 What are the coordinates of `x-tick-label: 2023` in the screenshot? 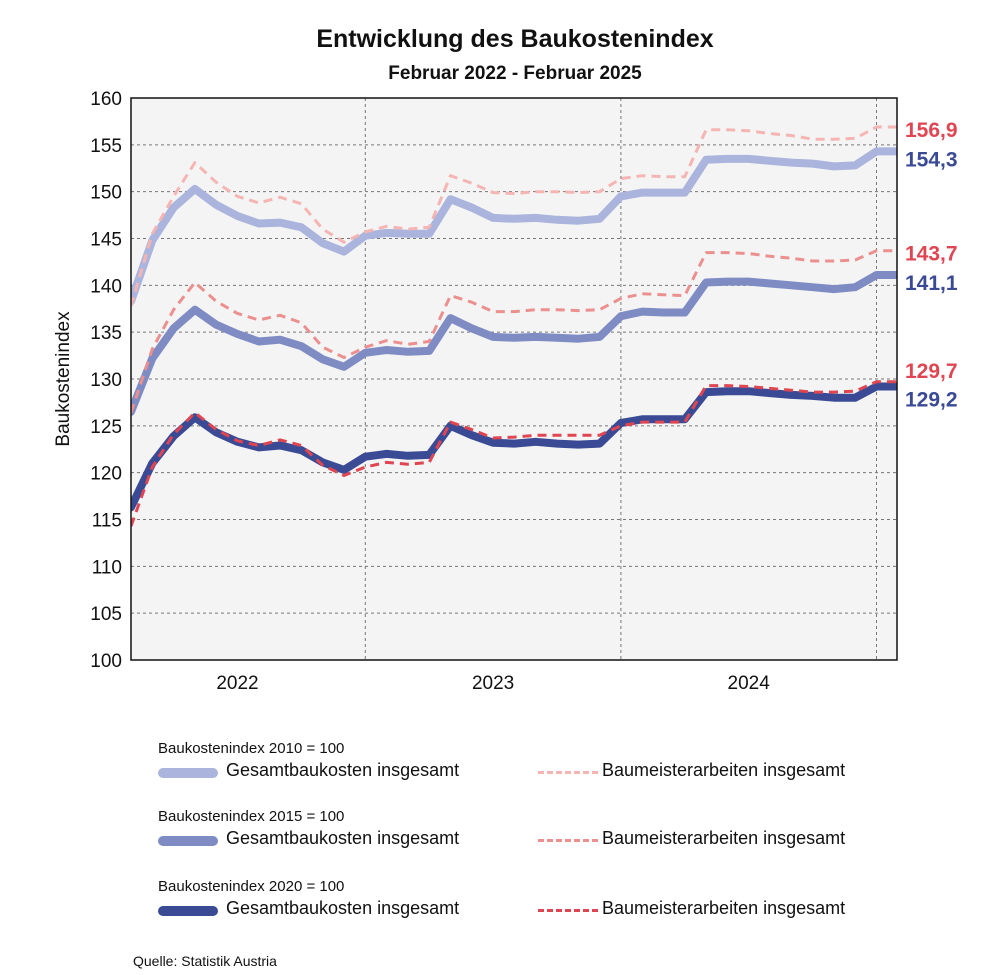 It's located at (493, 683).